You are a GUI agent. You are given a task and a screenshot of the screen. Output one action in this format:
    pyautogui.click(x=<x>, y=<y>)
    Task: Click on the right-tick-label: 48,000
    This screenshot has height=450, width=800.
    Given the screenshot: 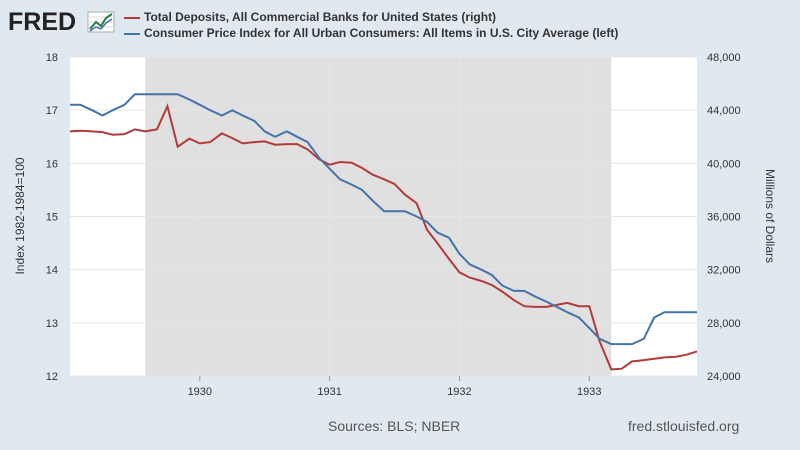 What is the action you would take?
    pyautogui.click(x=724, y=58)
    